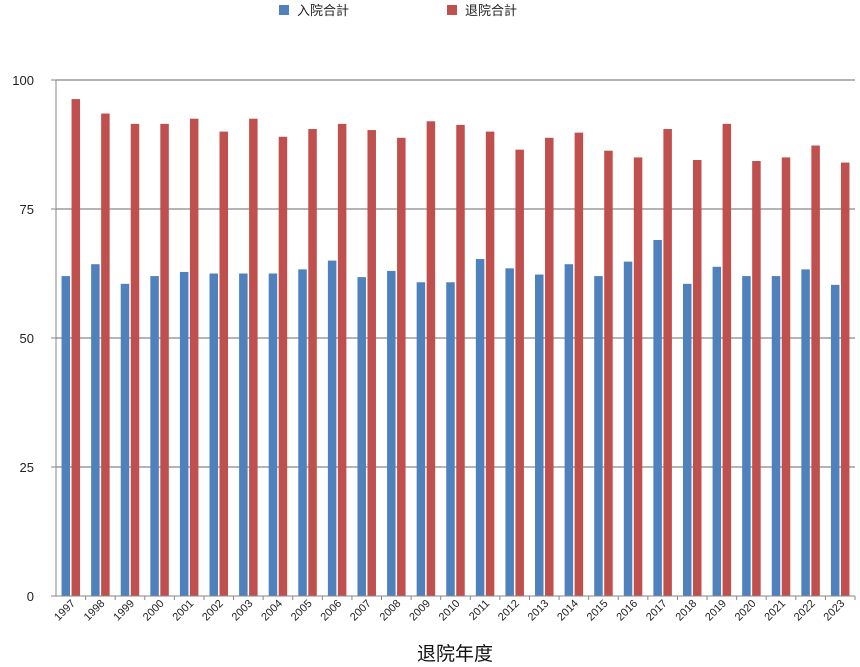  I want to click on x-tick-label-2020: 2020, so click(746, 611).